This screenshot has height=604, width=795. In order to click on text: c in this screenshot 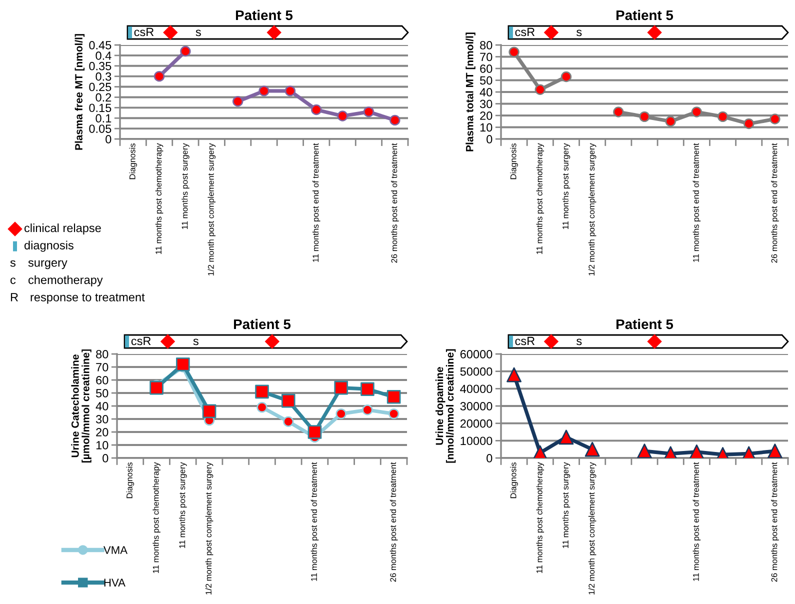, I will do `click(13, 281)`.